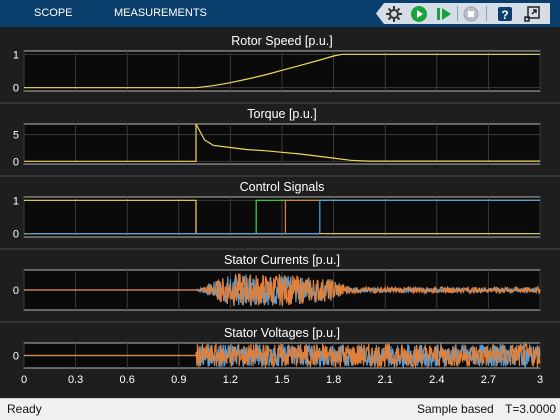 Image resolution: width=560 pixels, height=420 pixels. I want to click on tab-scope: SCOPE, so click(53, 13).